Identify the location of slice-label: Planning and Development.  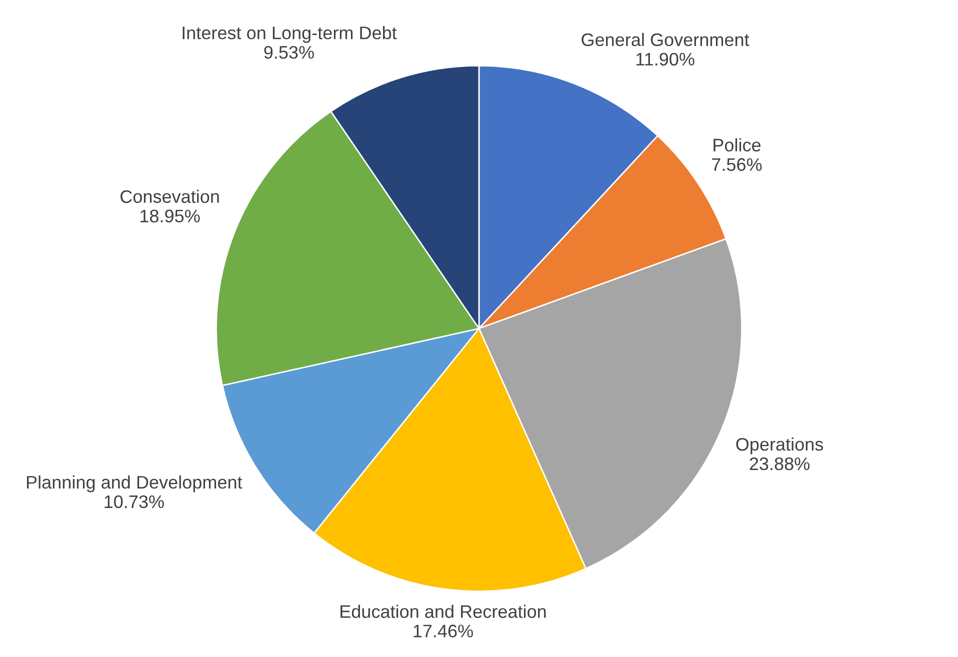
(134, 483).